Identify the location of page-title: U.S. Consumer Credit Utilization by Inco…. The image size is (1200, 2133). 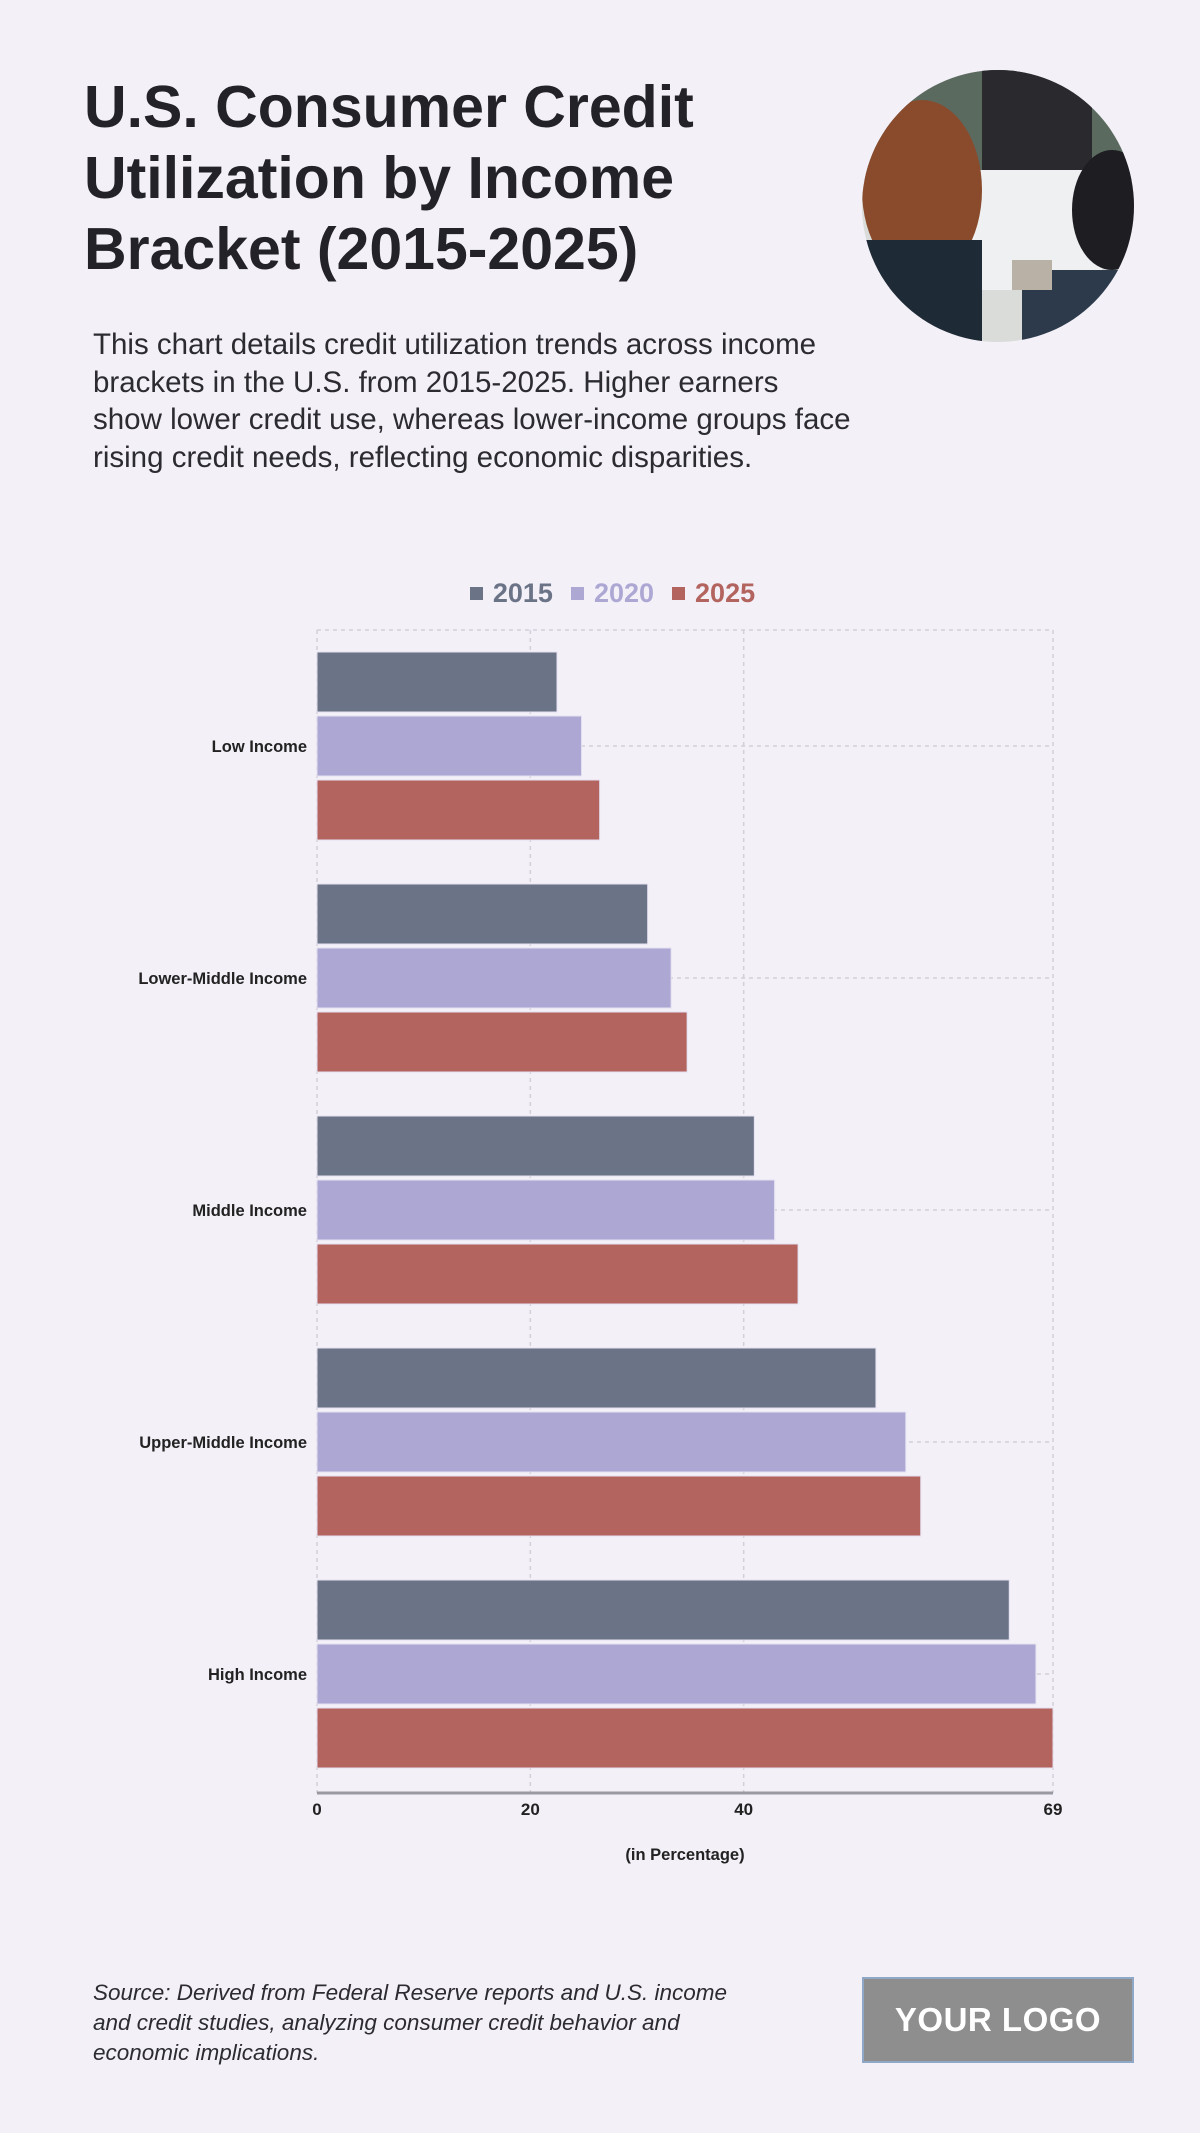
(389, 178).